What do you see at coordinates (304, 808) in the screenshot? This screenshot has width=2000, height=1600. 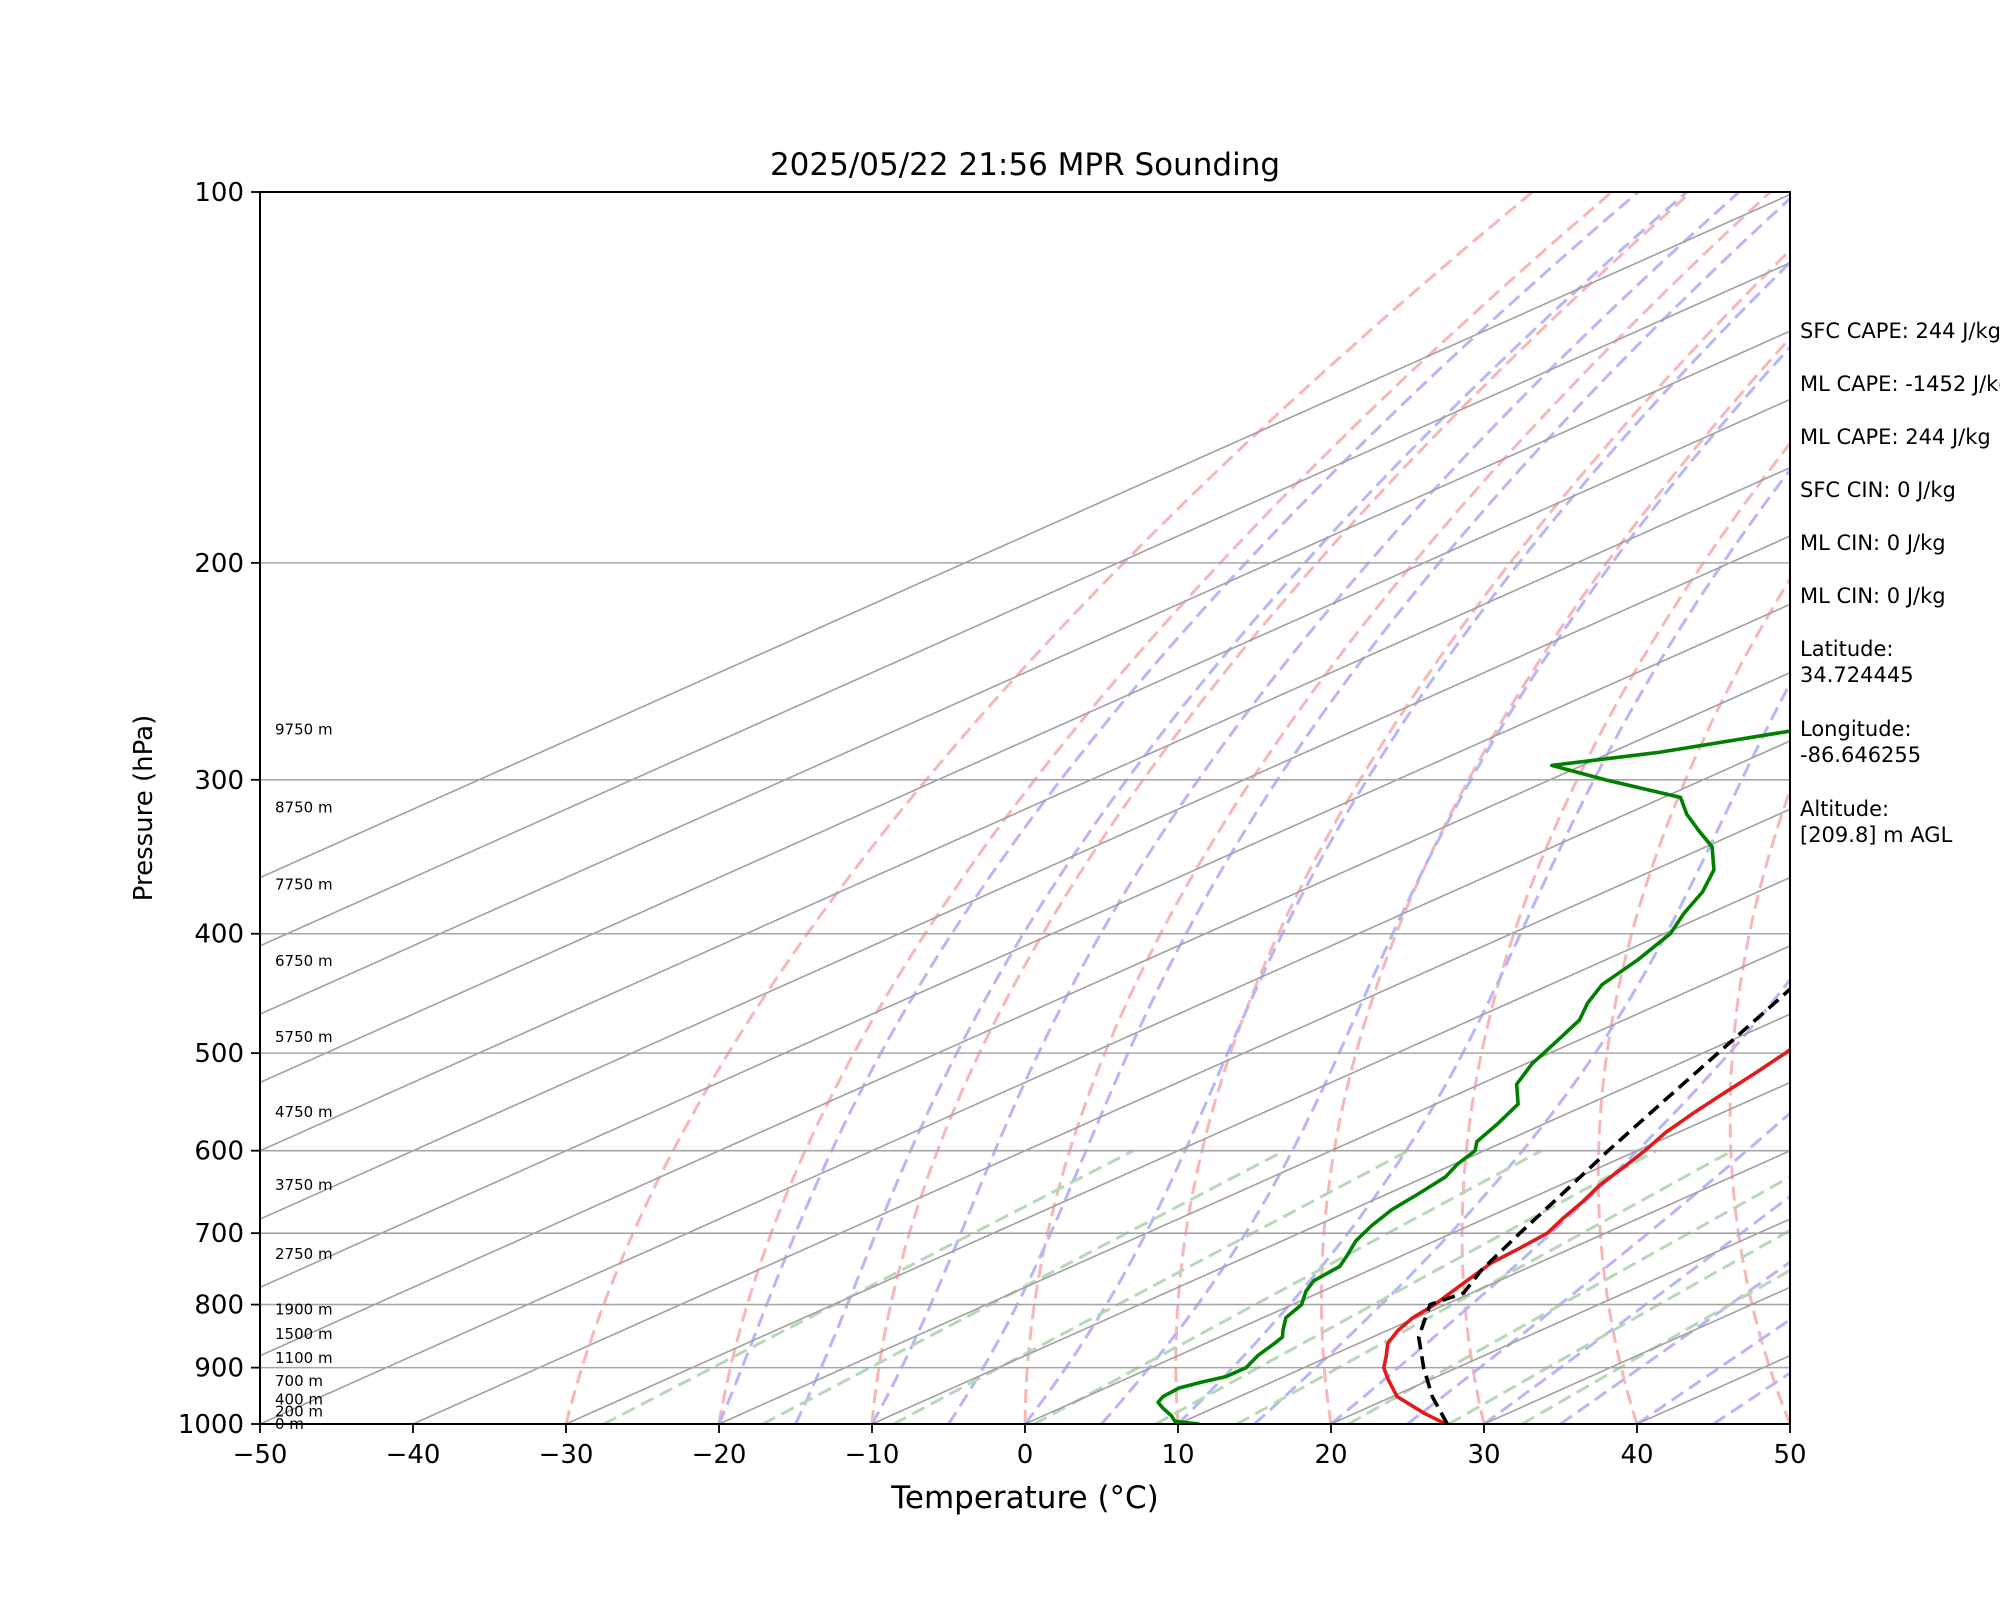 I see `height-label: 8750 m` at bounding box center [304, 808].